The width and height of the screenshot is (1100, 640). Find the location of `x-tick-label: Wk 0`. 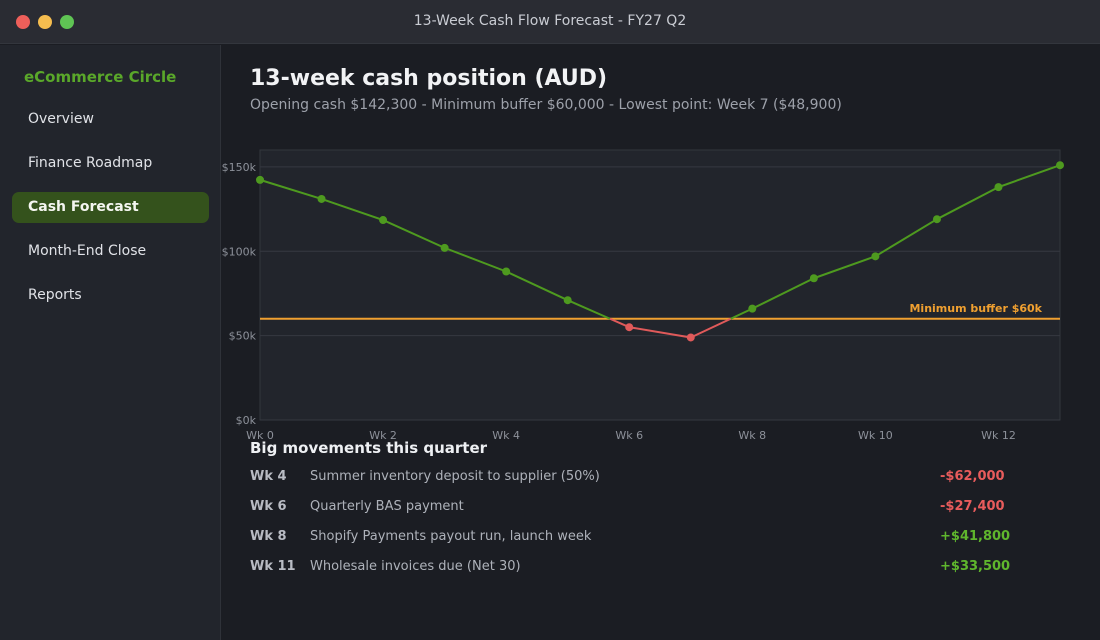

x-tick-label: Wk 0 is located at coordinates (260, 435).